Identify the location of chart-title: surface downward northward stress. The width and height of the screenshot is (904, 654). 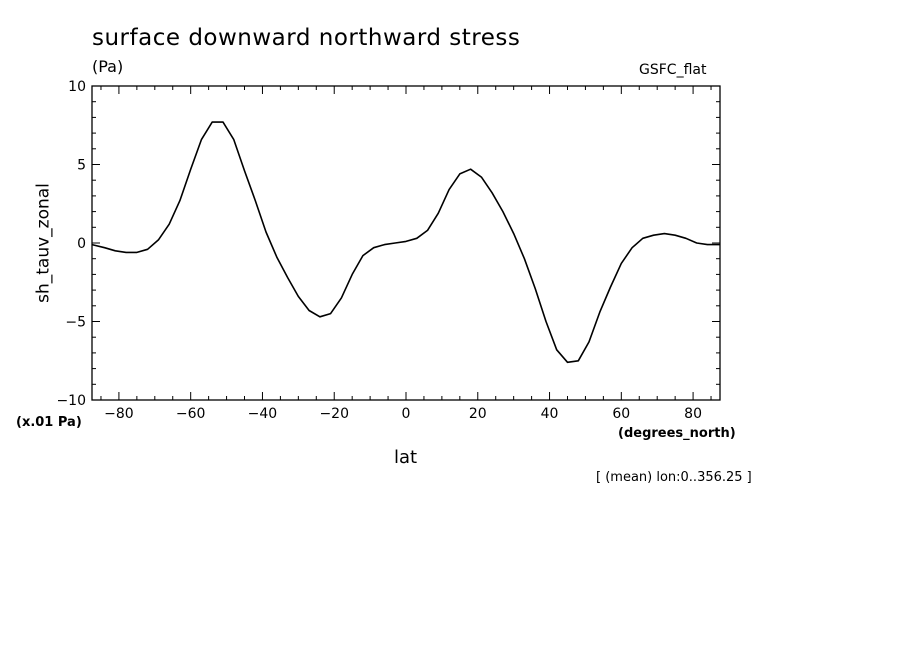
(306, 38).